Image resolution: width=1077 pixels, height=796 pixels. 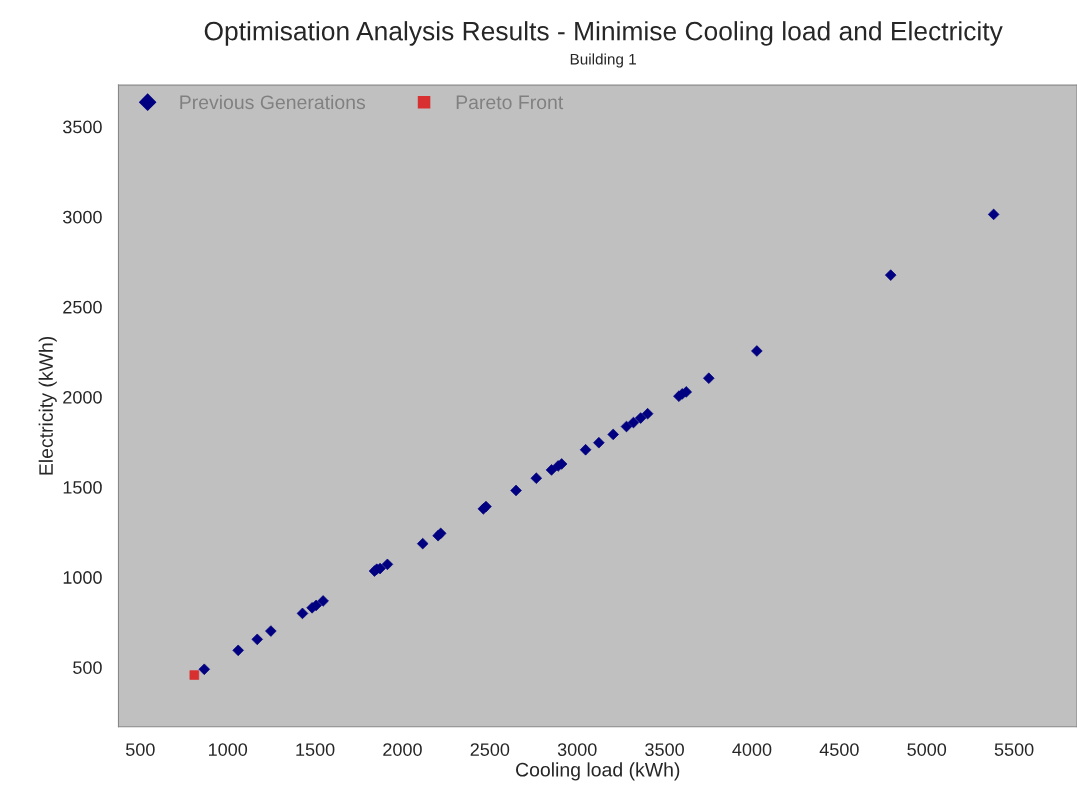 I want to click on x-tick-label: 5000, so click(x=927, y=749).